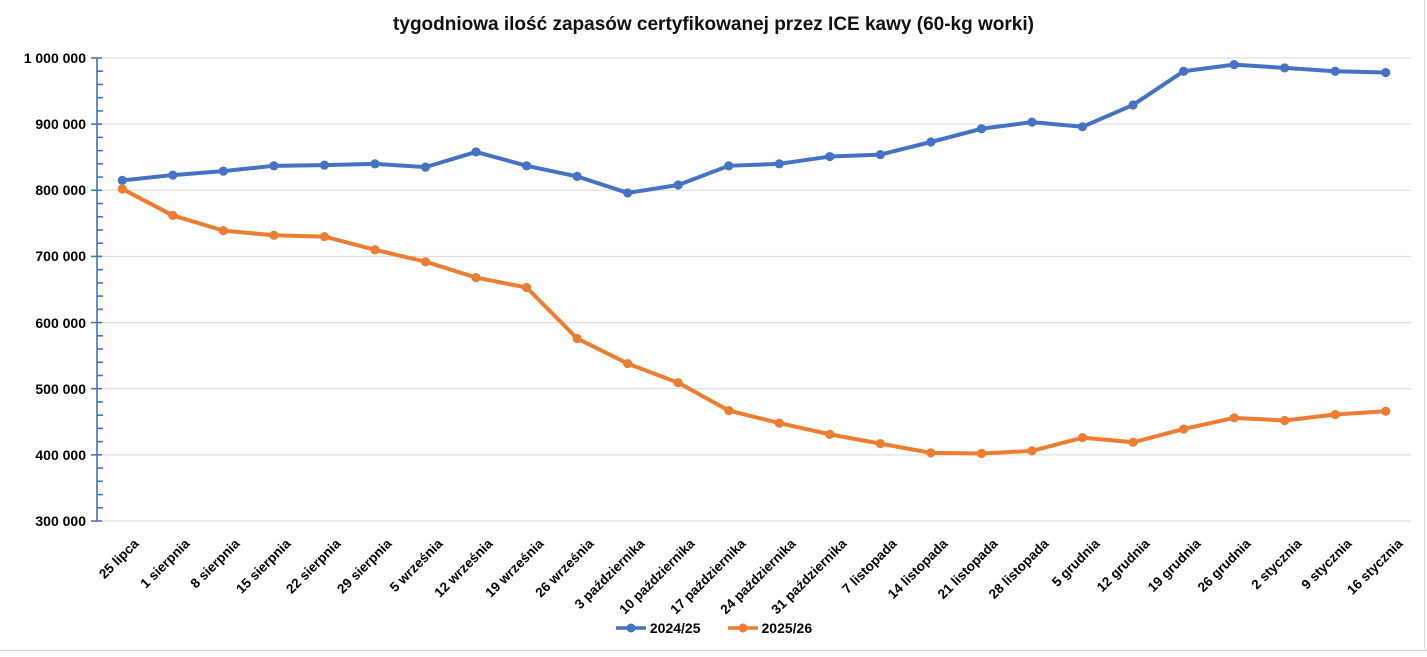 Image resolution: width=1427 pixels, height=657 pixels. What do you see at coordinates (713, 650) in the screenshot?
I see `sheet-row-divider` at bounding box center [713, 650].